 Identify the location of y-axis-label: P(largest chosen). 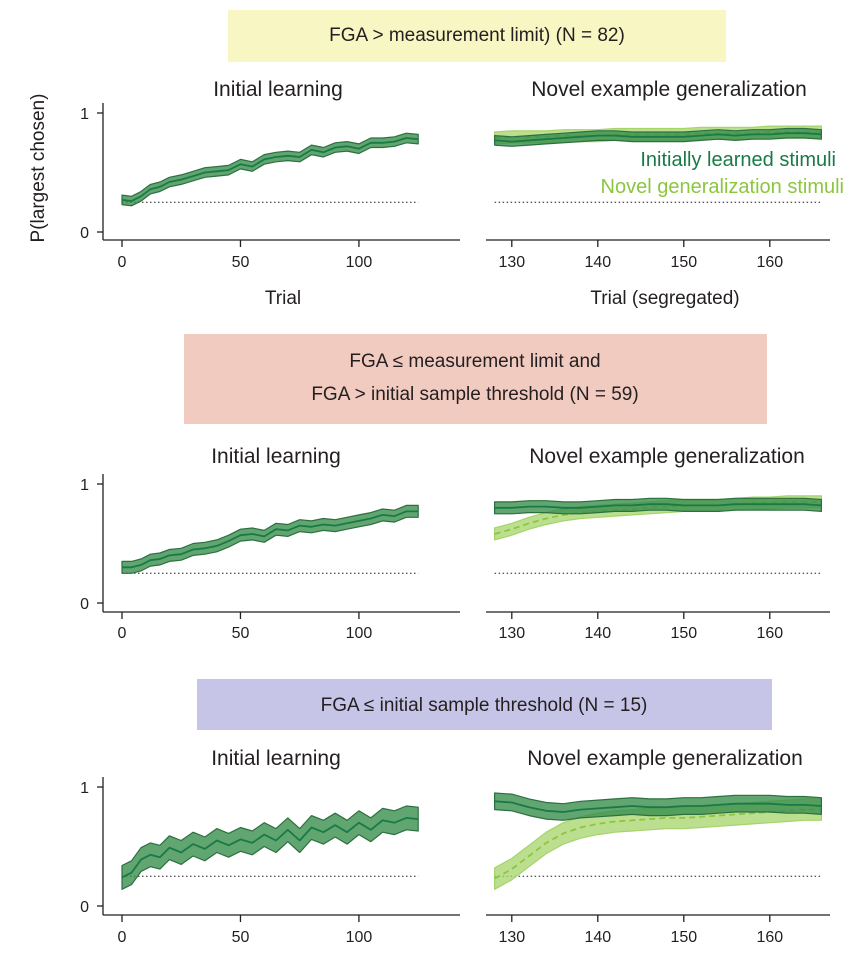
(38, 168).